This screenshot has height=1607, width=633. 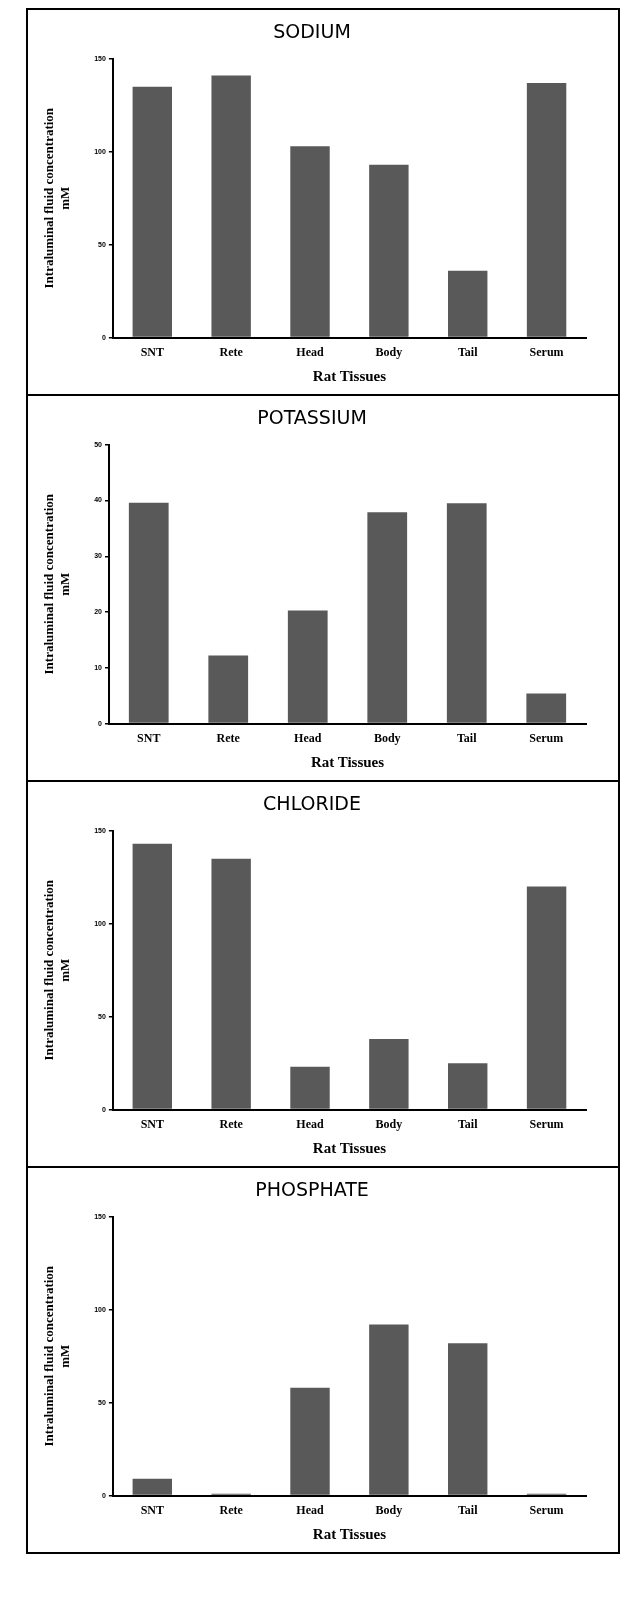 I want to click on chart-title: PHOSPHATE, so click(x=312, y=1189).